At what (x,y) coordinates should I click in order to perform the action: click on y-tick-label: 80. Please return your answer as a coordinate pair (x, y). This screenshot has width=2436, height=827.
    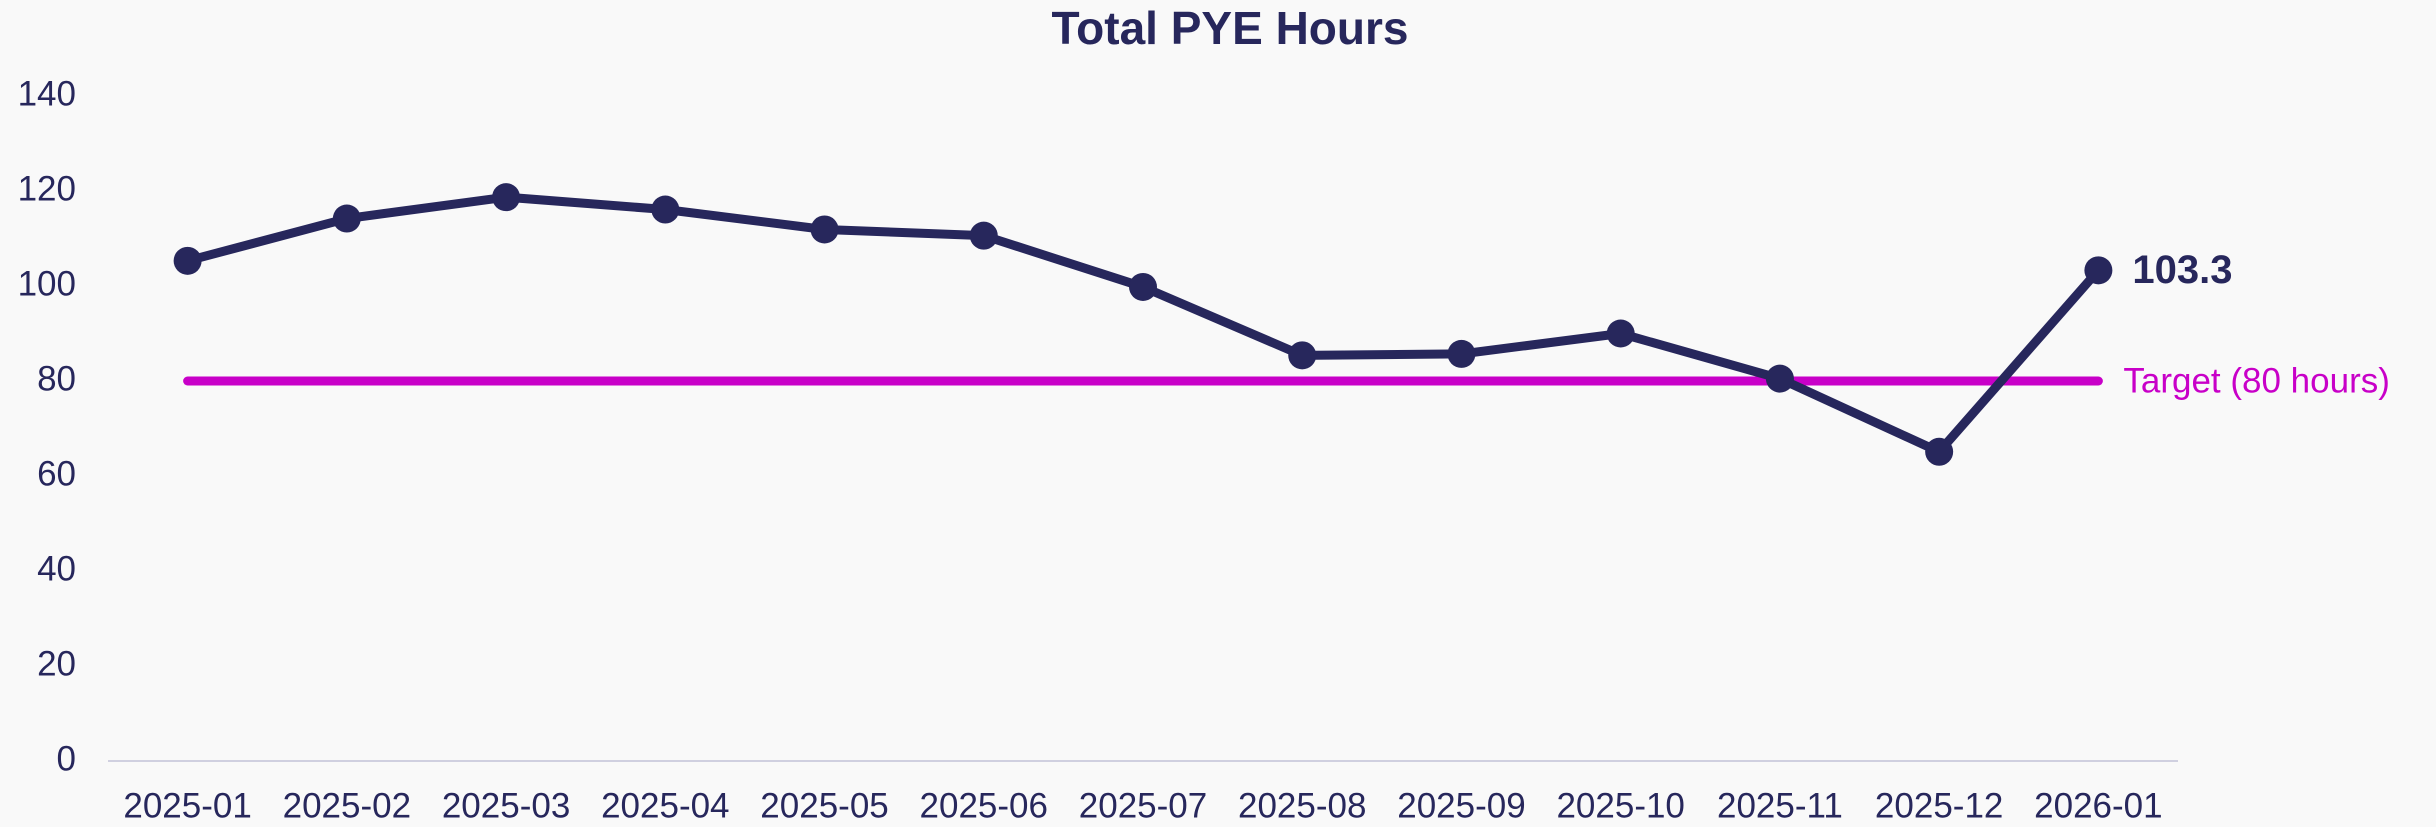
    Looking at the image, I should click on (56, 378).